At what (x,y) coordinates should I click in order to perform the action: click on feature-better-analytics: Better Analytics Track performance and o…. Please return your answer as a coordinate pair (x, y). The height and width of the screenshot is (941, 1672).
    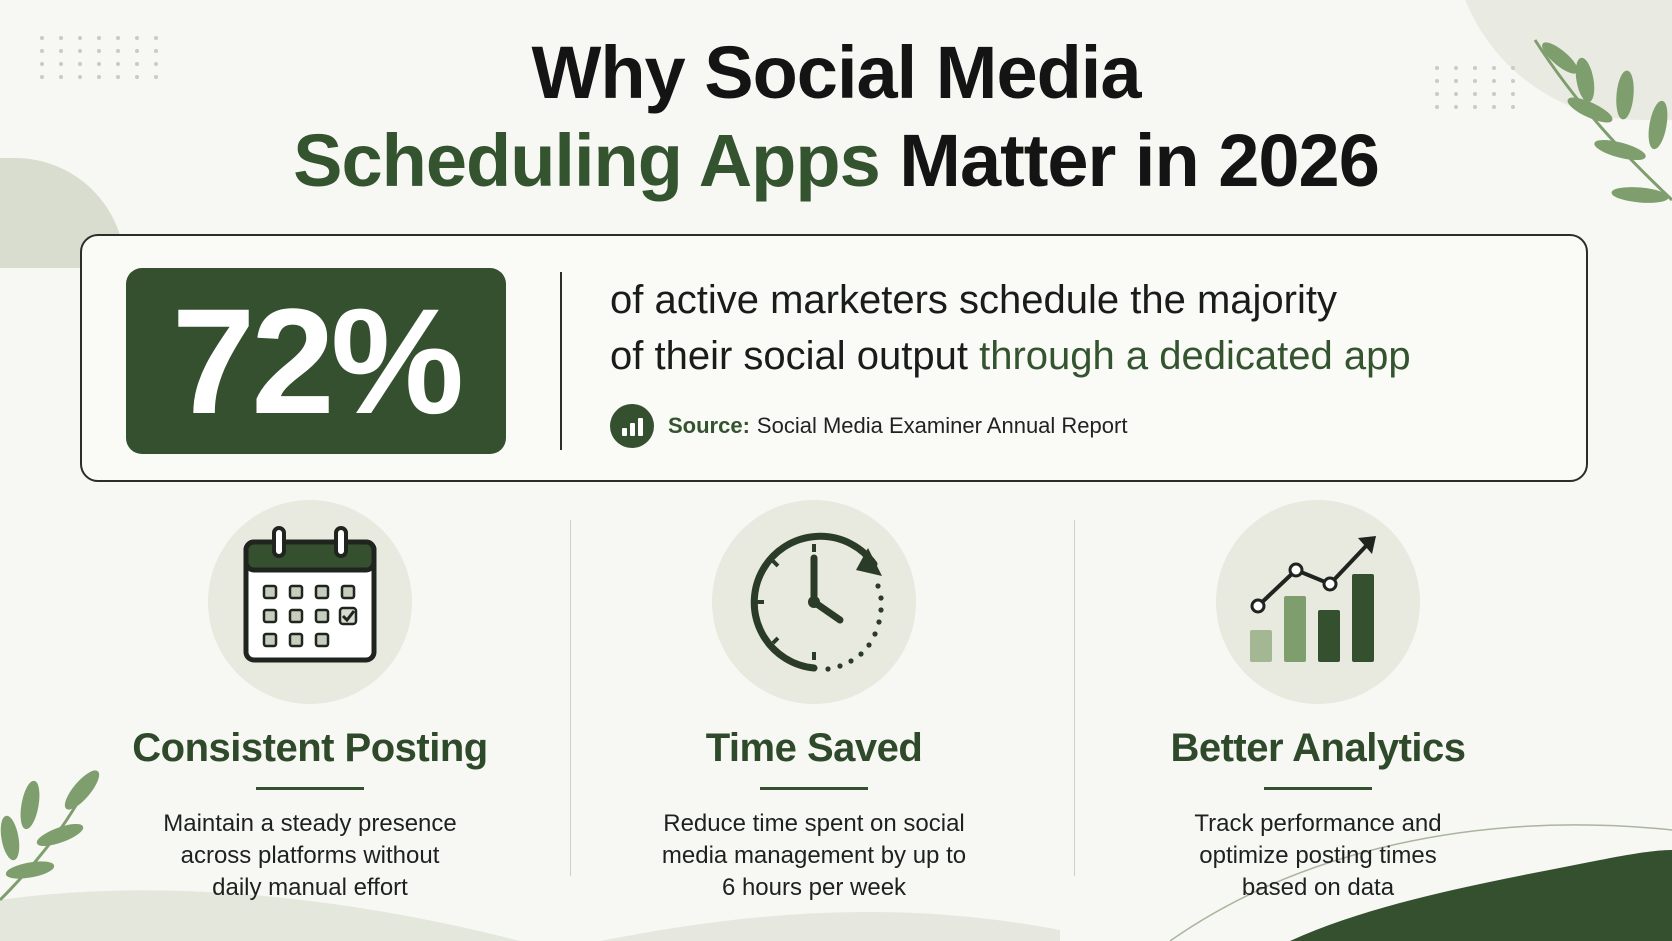
    Looking at the image, I should click on (1318, 702).